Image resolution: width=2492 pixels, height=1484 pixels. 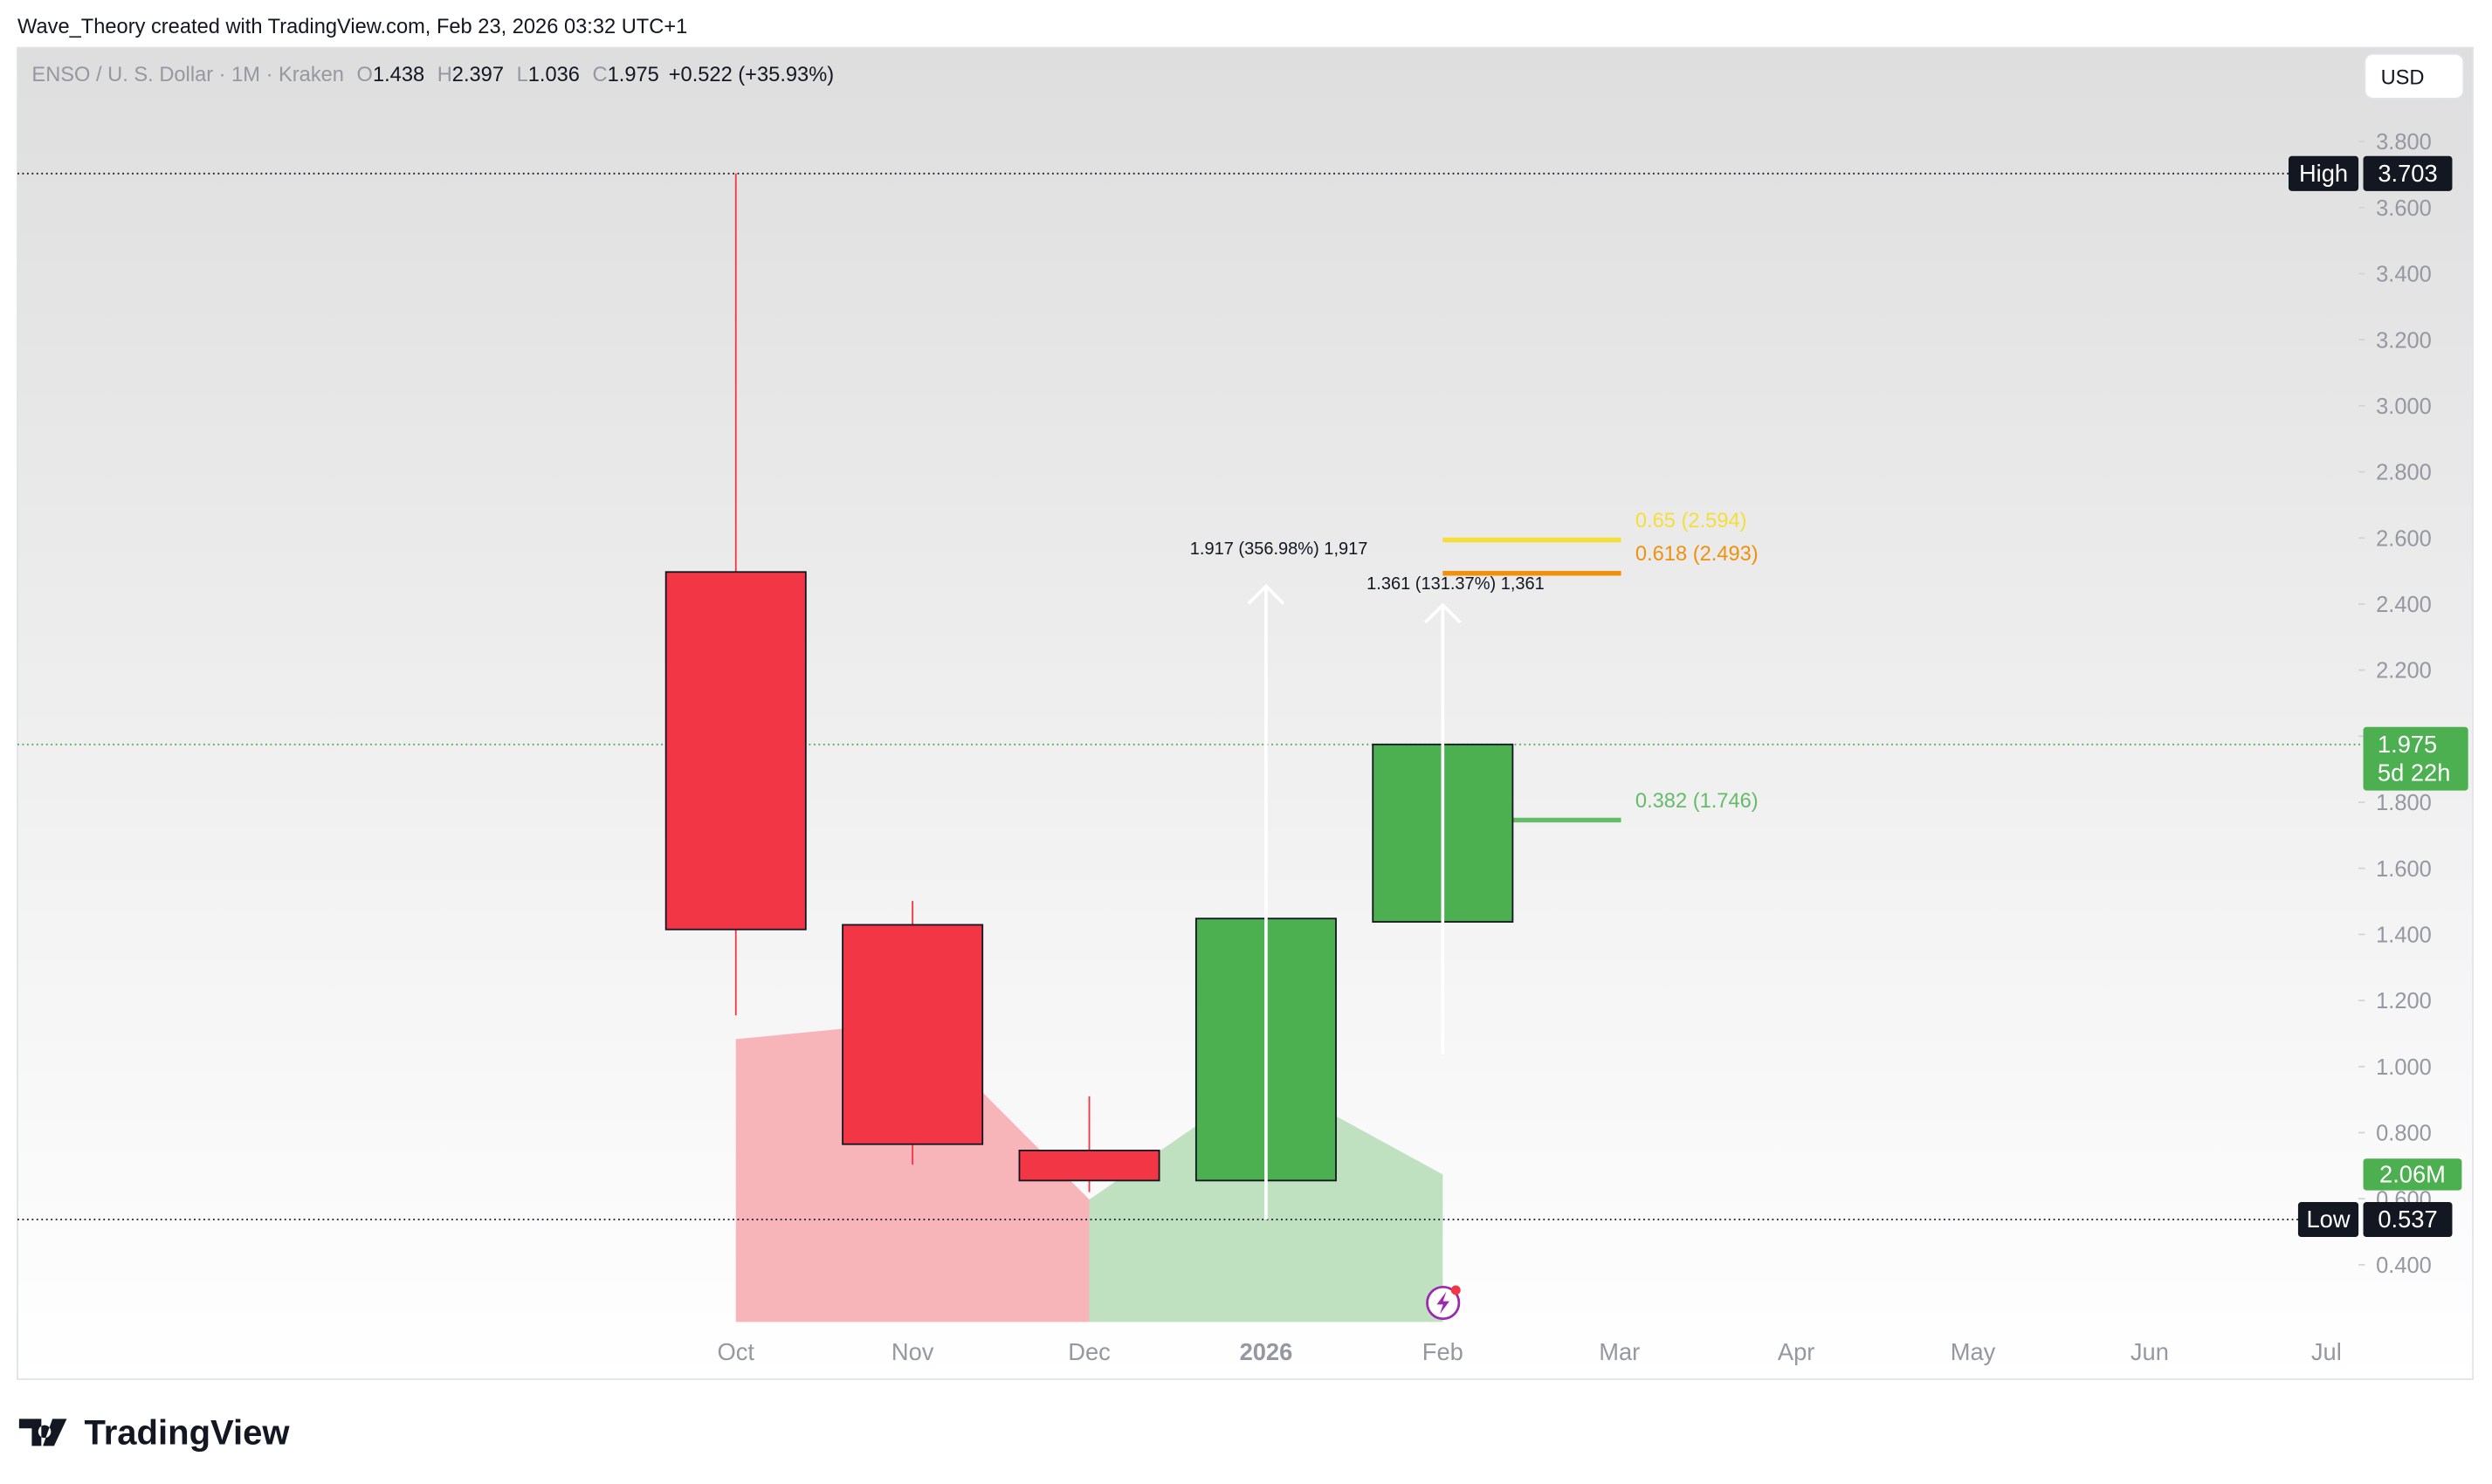 I want to click on low-value: 0.537, so click(x=2407, y=1220).